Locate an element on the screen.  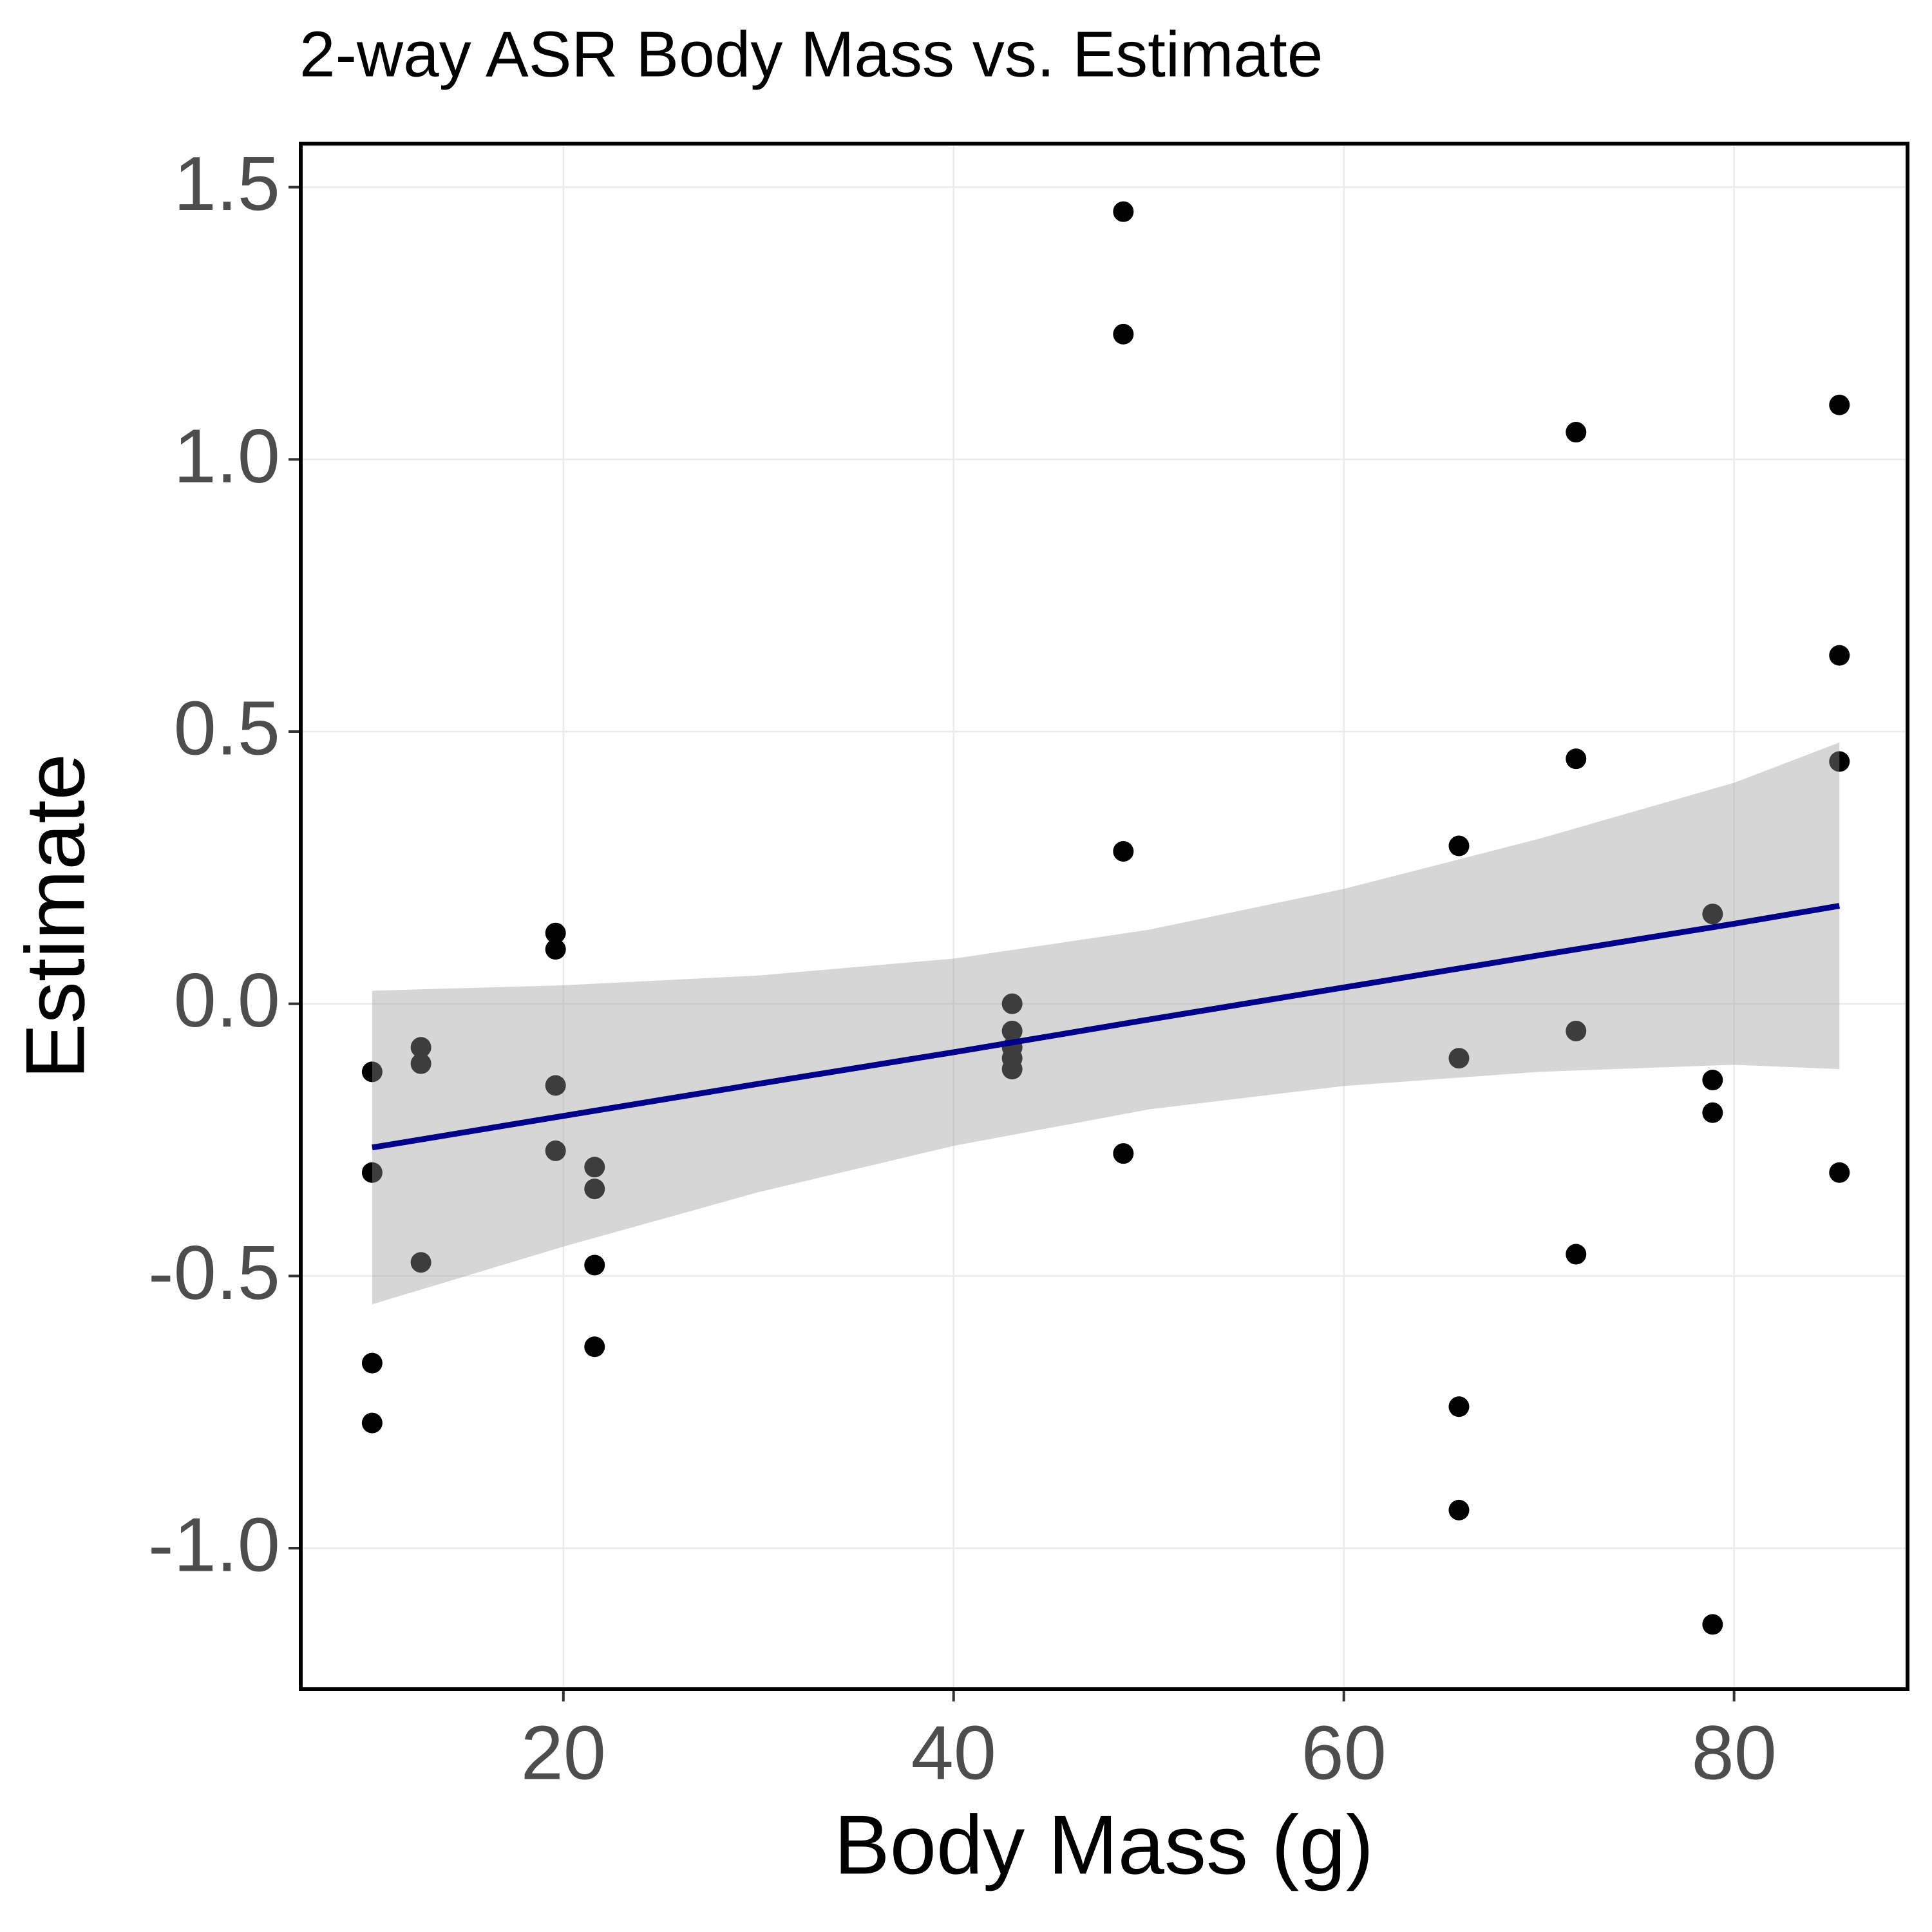
fit-line is located at coordinates (1106, 1027).